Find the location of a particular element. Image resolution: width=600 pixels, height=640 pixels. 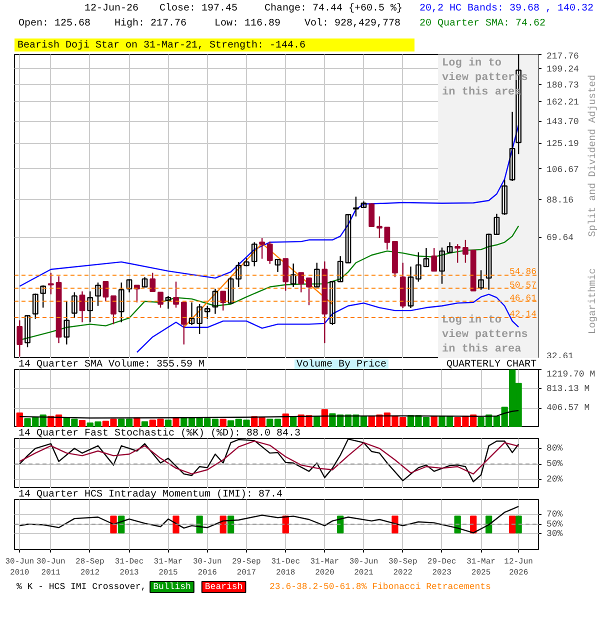

x-tick-label: 29-Dec 2023 is located at coordinates (441, 568).